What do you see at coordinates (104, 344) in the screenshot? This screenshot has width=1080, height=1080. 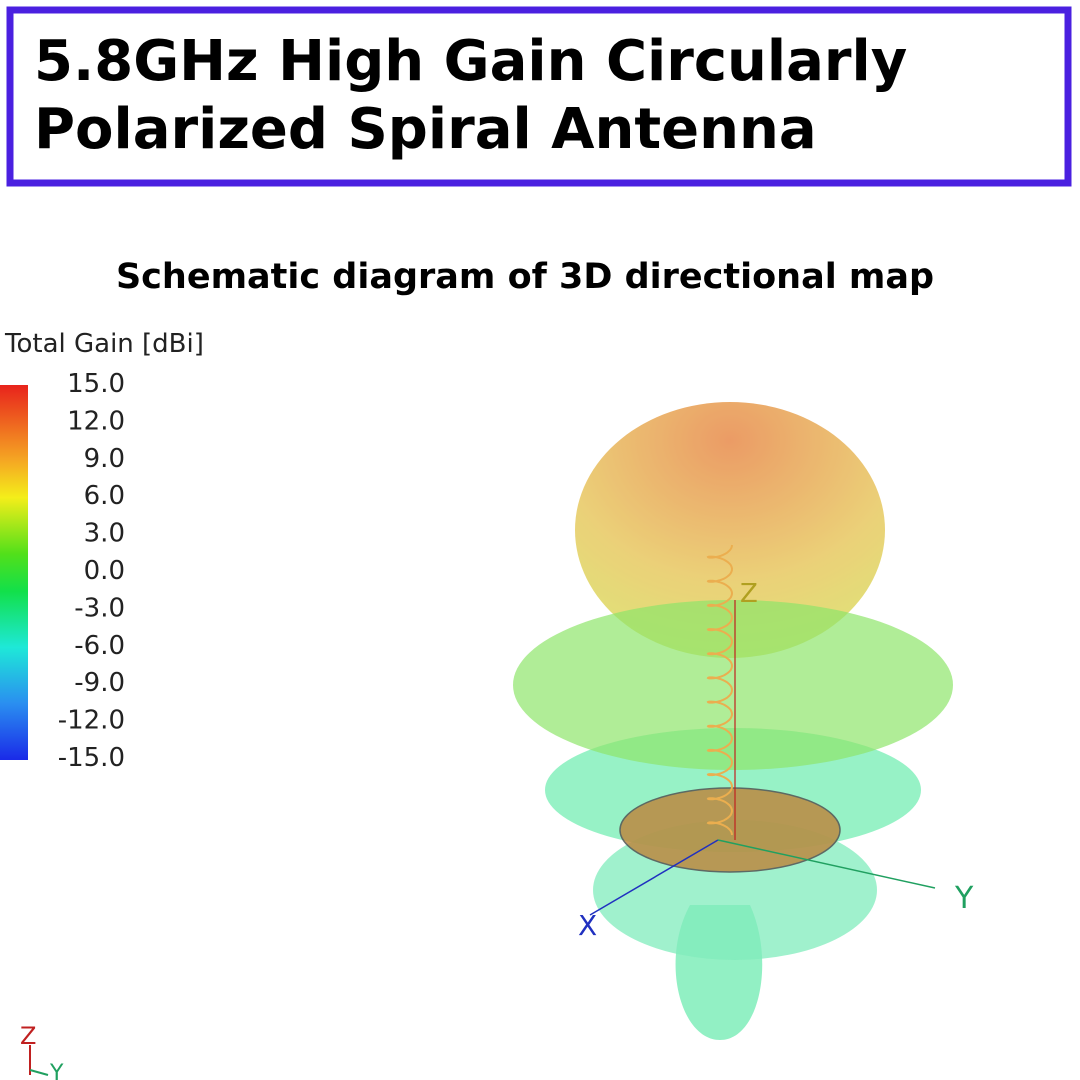 I see `legend-title: Total Gain [dBi]` at bounding box center [104, 344].